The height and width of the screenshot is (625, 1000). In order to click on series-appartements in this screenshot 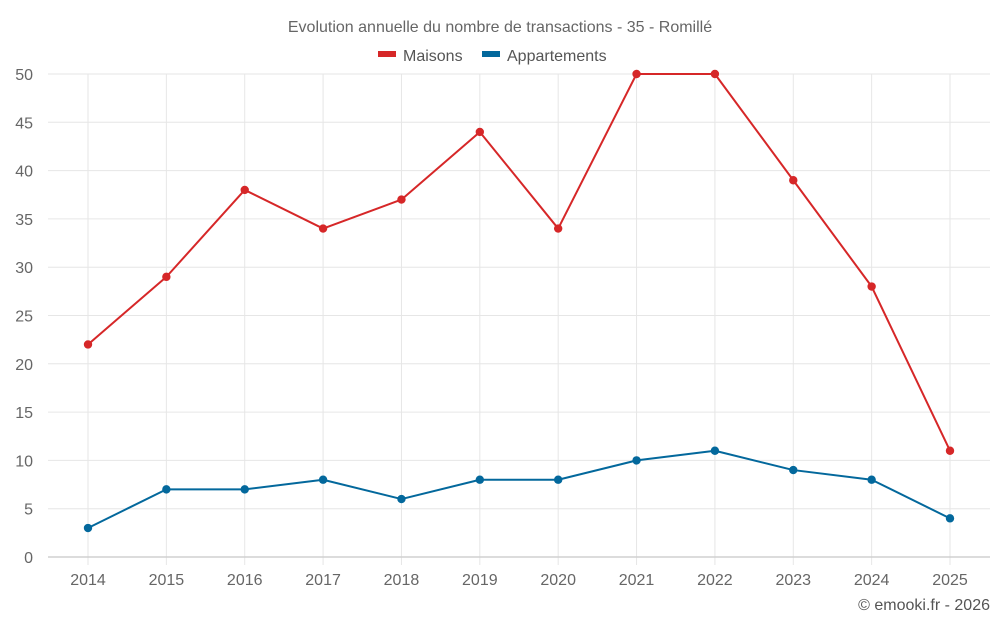, I will do `click(519, 489)`.